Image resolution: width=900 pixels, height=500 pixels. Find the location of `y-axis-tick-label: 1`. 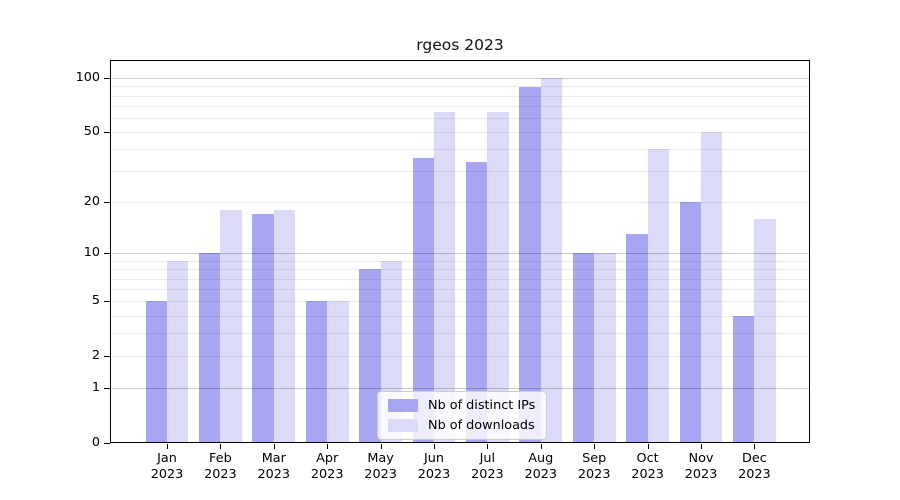

y-axis-tick-label: 1 is located at coordinates (95, 388).